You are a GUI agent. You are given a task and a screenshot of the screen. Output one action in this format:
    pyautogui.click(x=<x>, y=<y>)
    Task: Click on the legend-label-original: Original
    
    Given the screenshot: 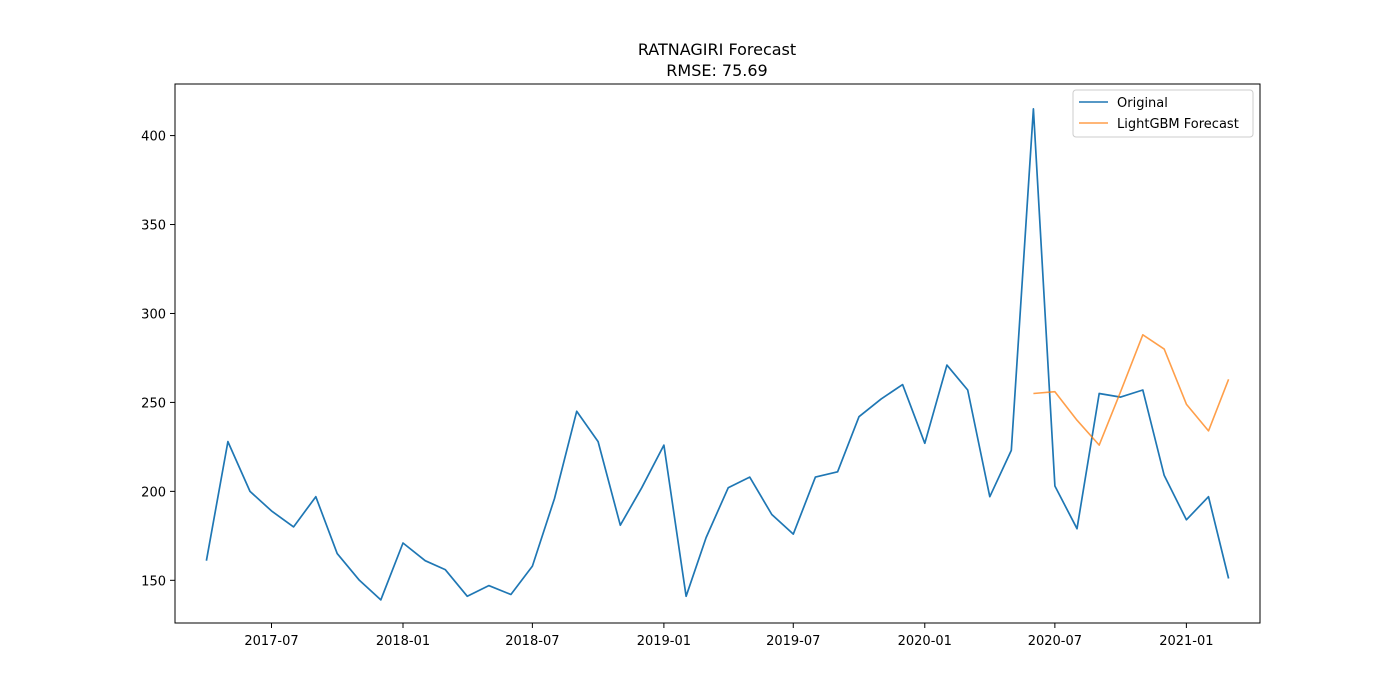 What is the action you would take?
    pyautogui.click(x=1142, y=103)
    